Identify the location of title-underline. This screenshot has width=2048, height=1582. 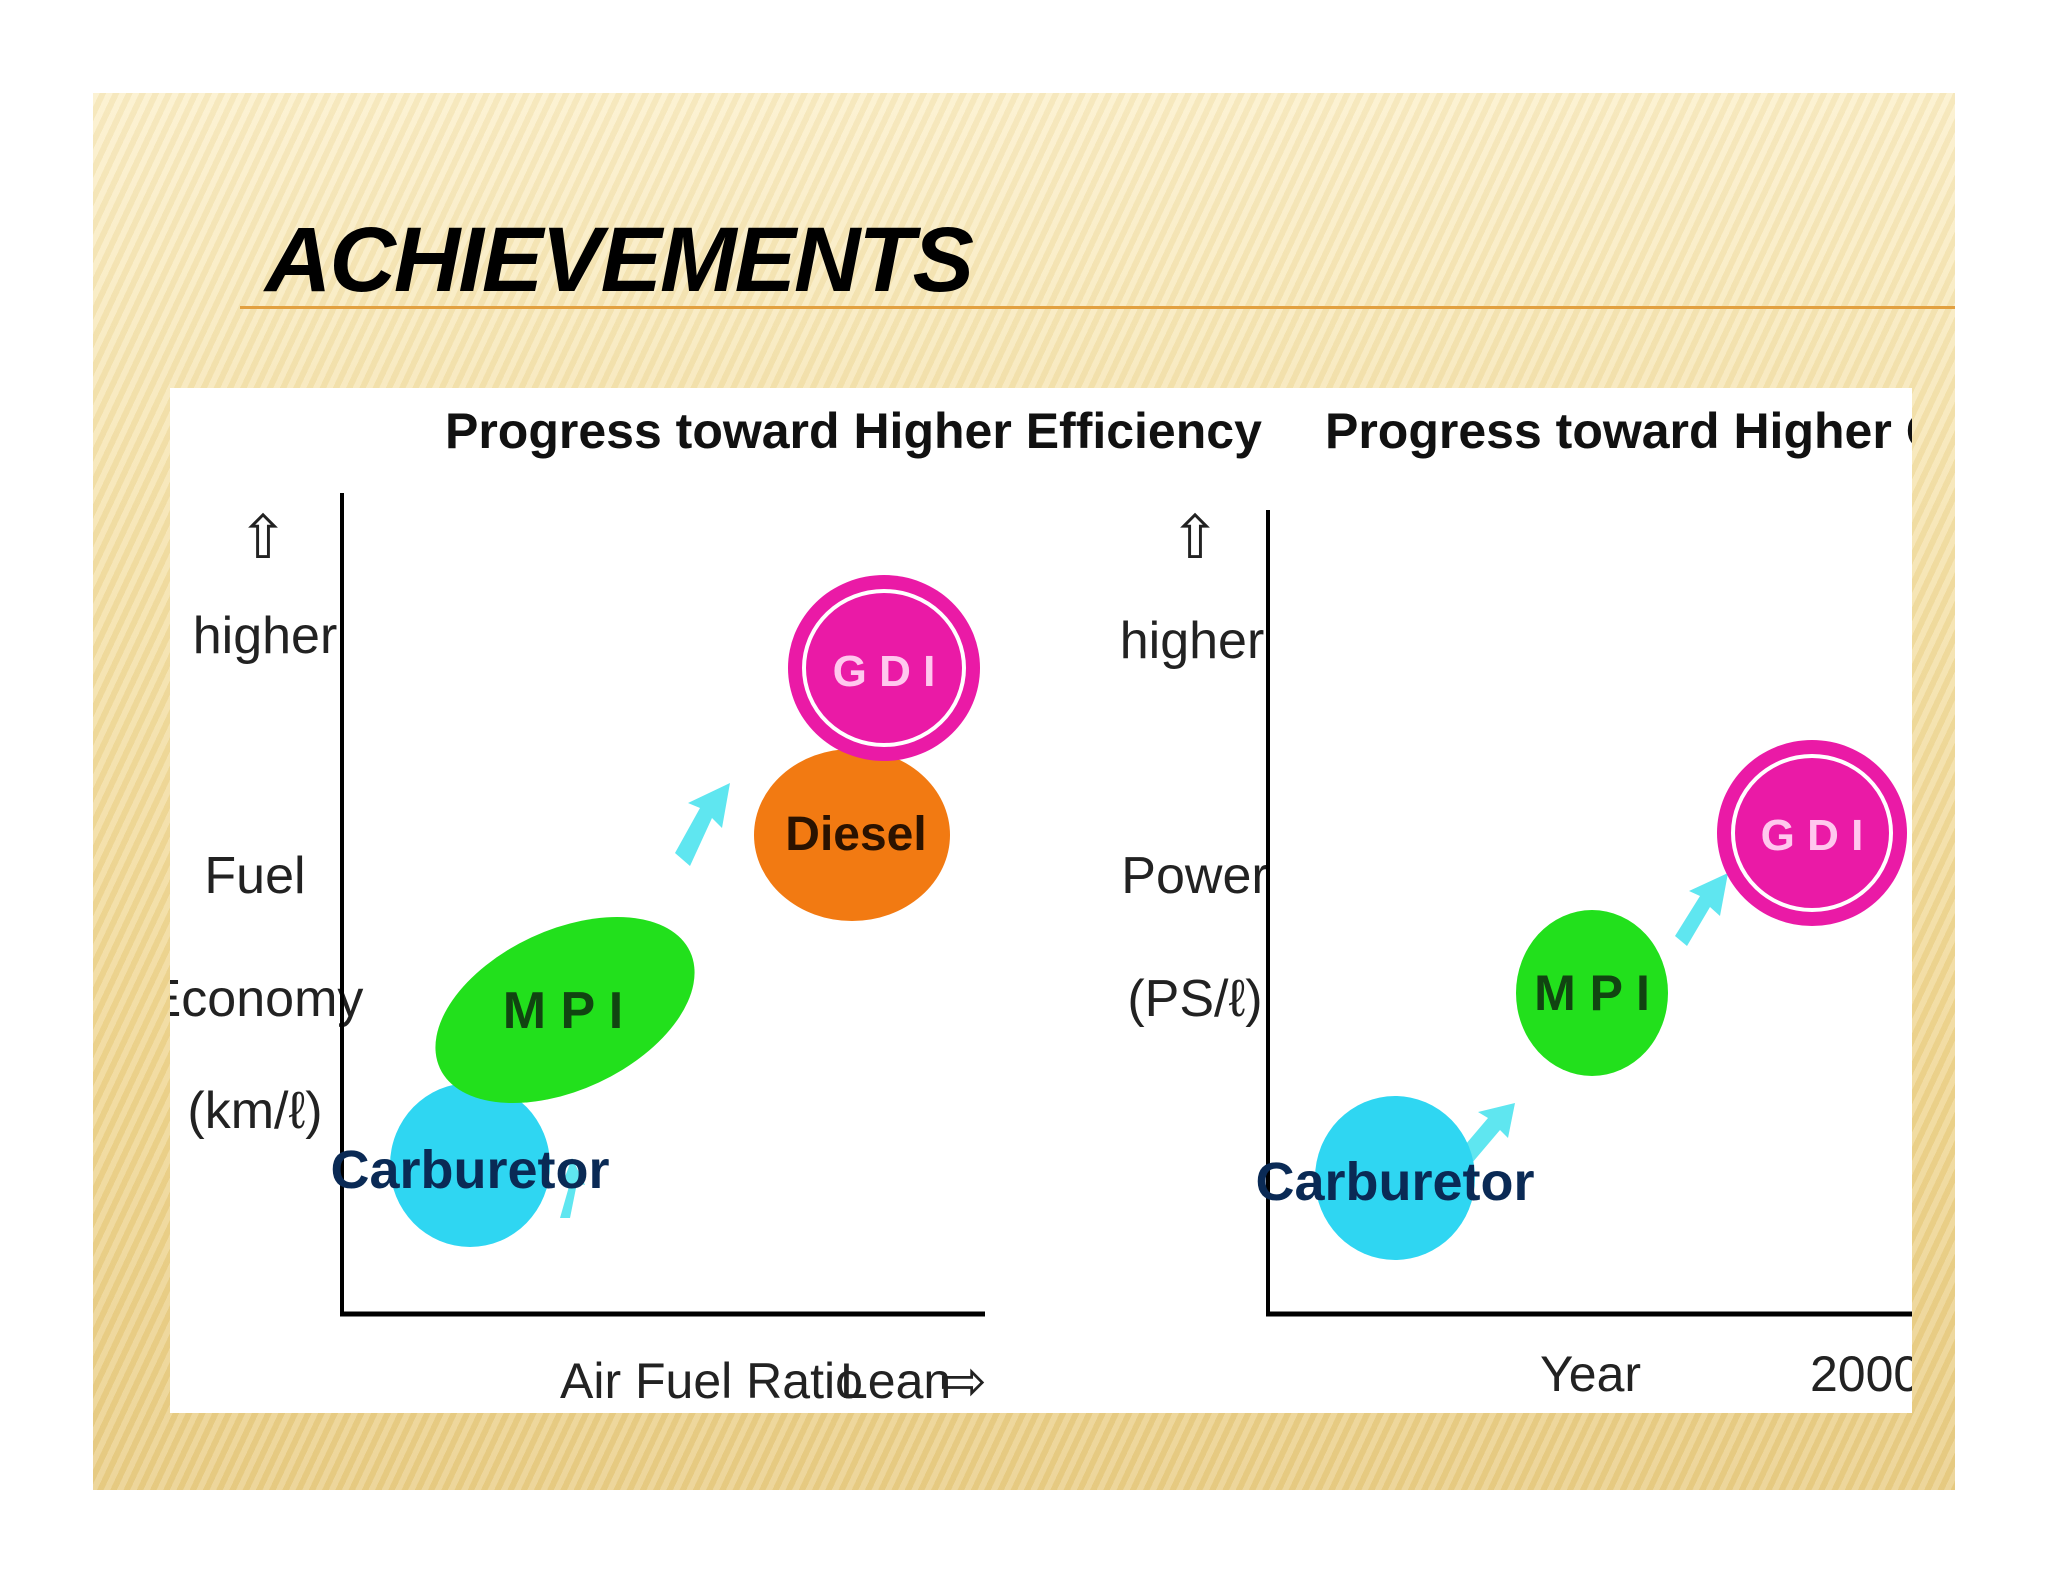
(1097, 307).